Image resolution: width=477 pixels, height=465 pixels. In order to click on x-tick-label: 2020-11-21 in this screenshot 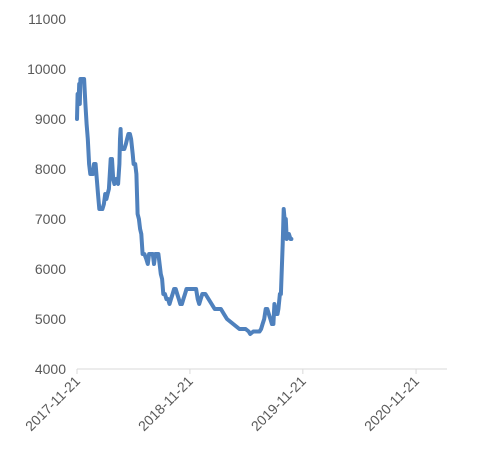, I will do `click(391, 403)`.